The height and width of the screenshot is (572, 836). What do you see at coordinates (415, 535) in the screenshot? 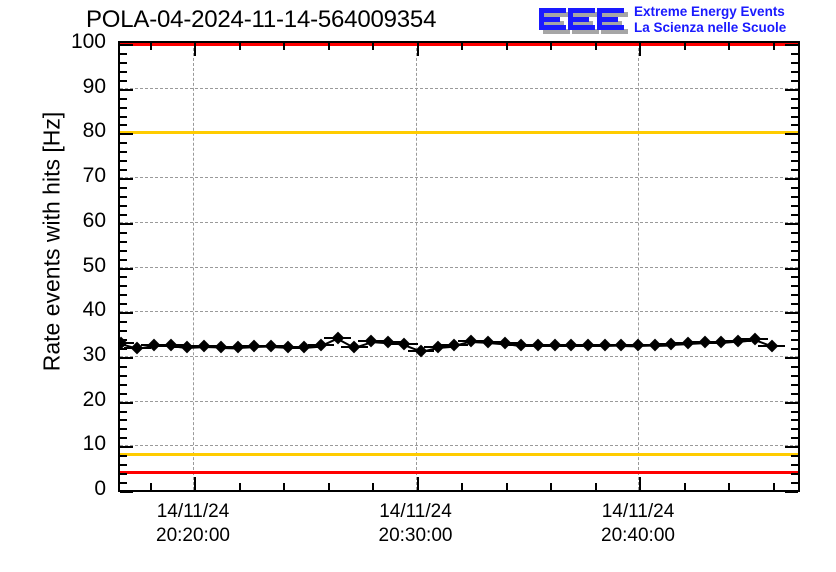
I see `x-tick-label-time: 20:30:00` at bounding box center [415, 535].